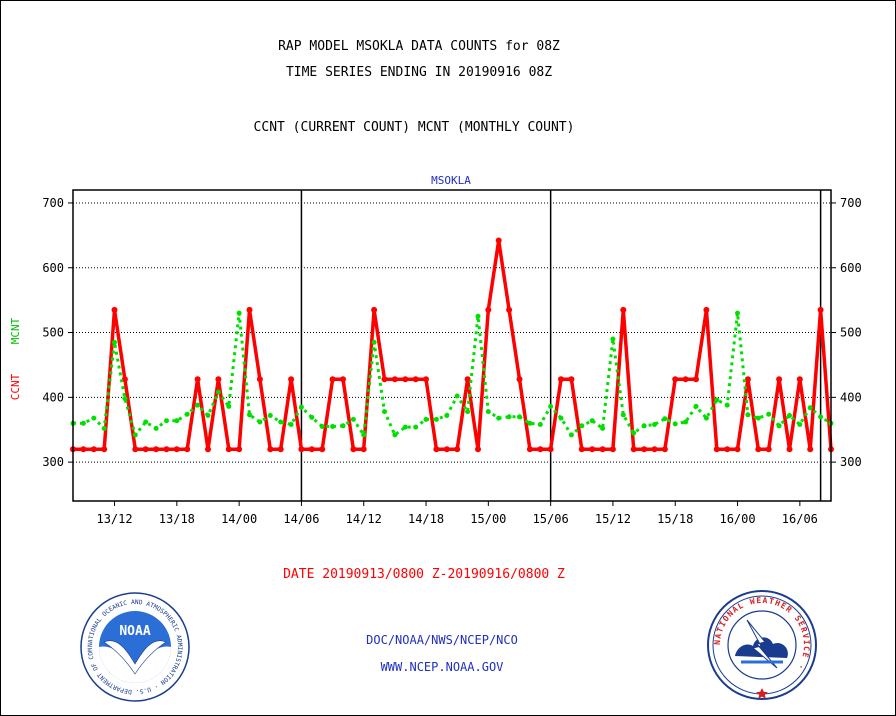  I want to click on chart-title-line1: RAP MODEL MSOKLA DATA COUNTS for 08Z, so click(419, 46).